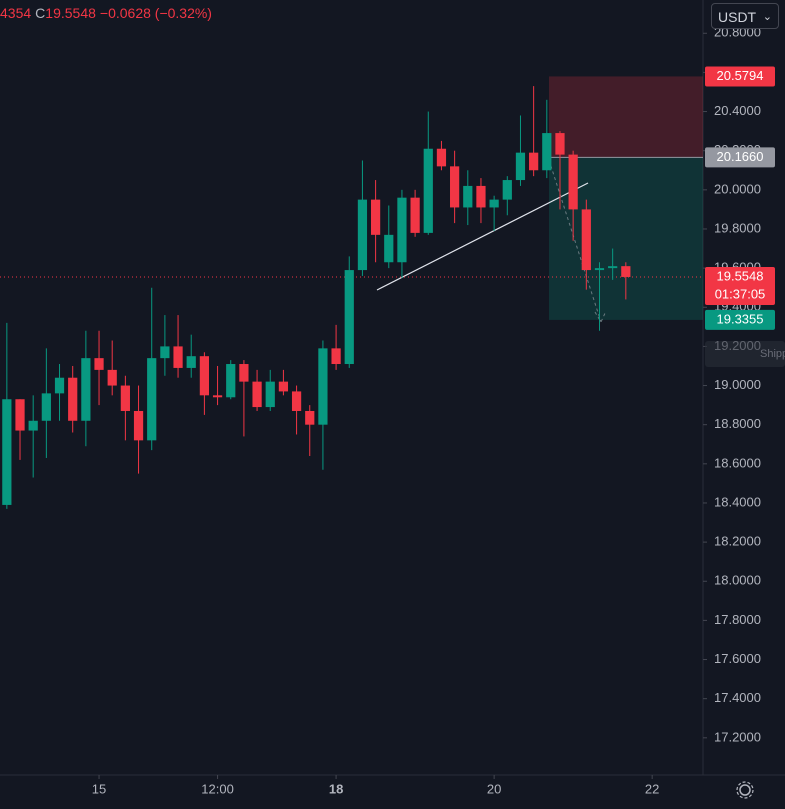 This screenshot has width=785, height=809. What do you see at coordinates (737, 17) in the screenshot?
I see `currency: USDT` at bounding box center [737, 17].